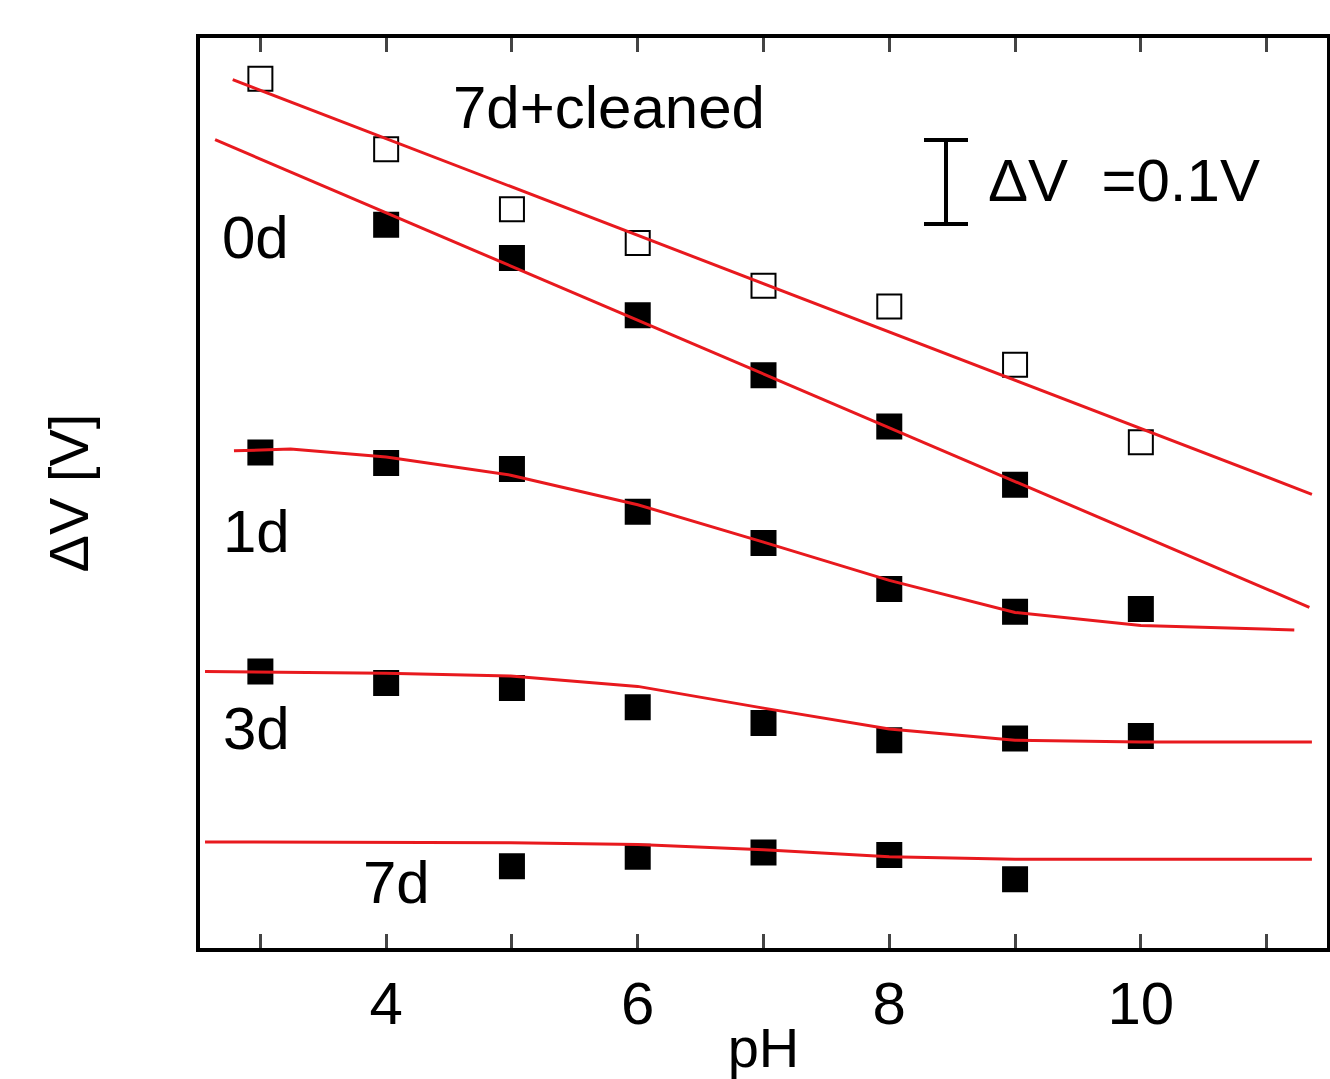  Describe the element at coordinates (889, 1003) in the screenshot. I see `x-tick-label: 8` at that location.